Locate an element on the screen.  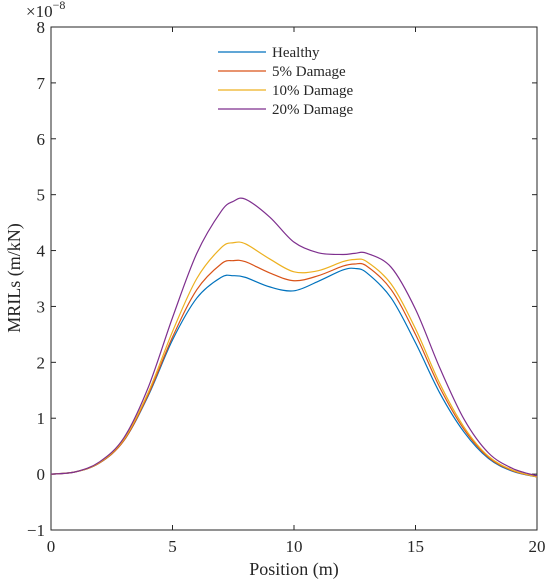
y-tick-label: 2 is located at coordinates (41, 362).